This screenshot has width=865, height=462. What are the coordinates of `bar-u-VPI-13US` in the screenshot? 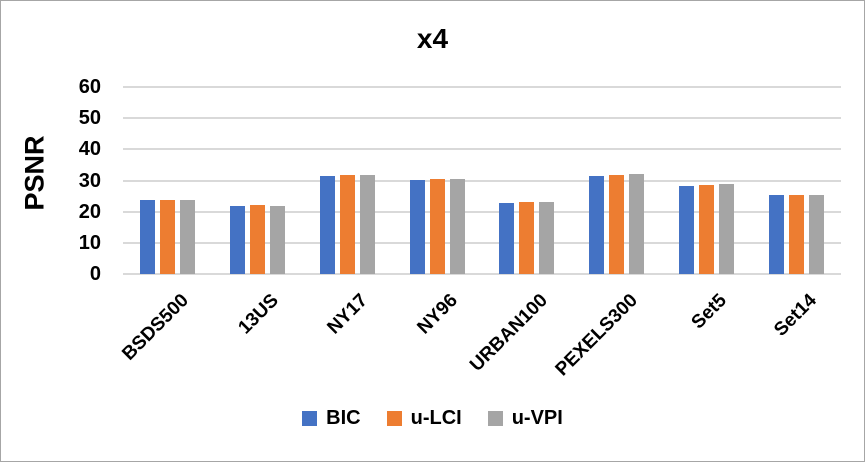 It's located at (278, 239).